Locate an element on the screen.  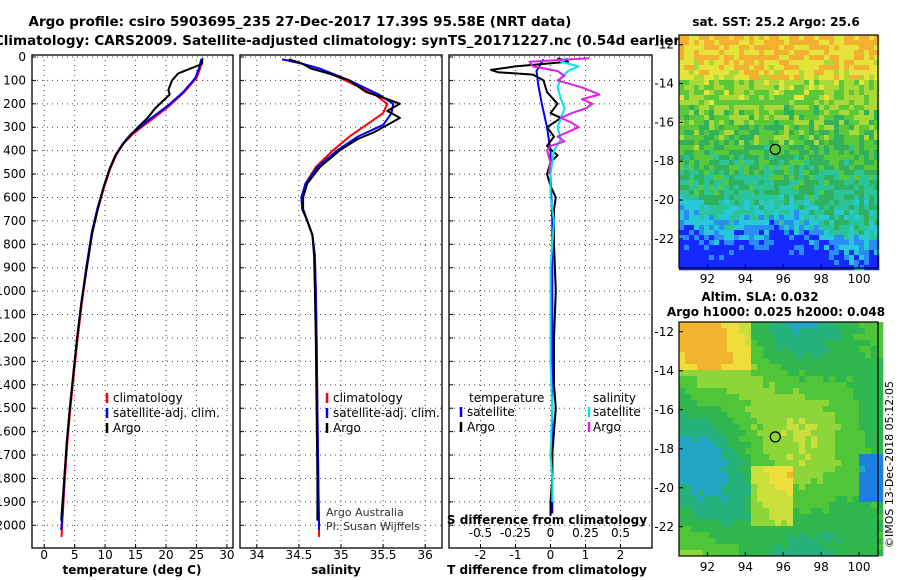
map-frame is located at coordinates (778, 151).